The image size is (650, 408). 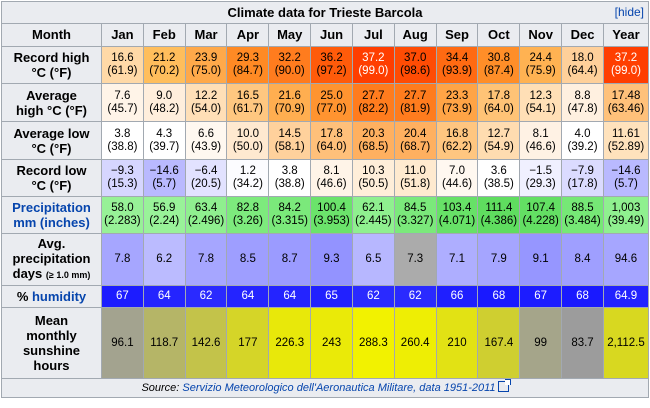 I want to click on table-cell: 66, so click(x=457, y=296).